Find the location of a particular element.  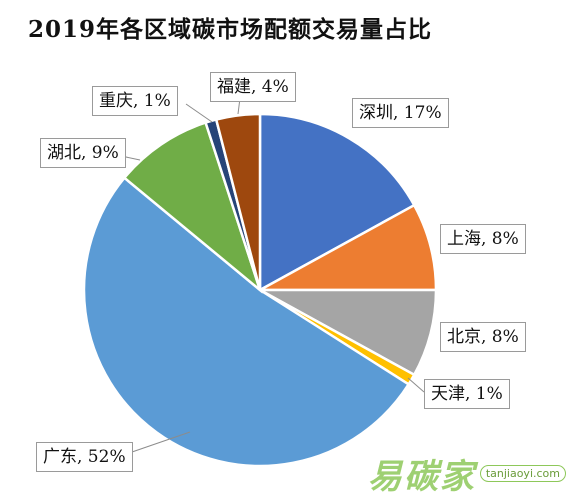

data-label-1: 上海, 8% is located at coordinates (483, 239).